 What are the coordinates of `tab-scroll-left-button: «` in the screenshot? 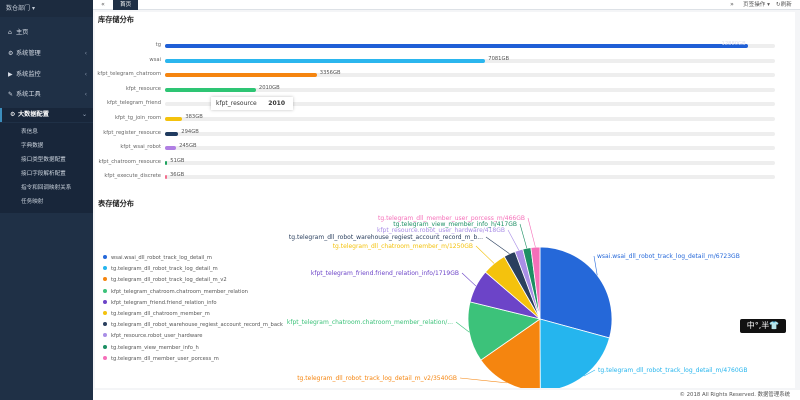 It's located at (103, 4).